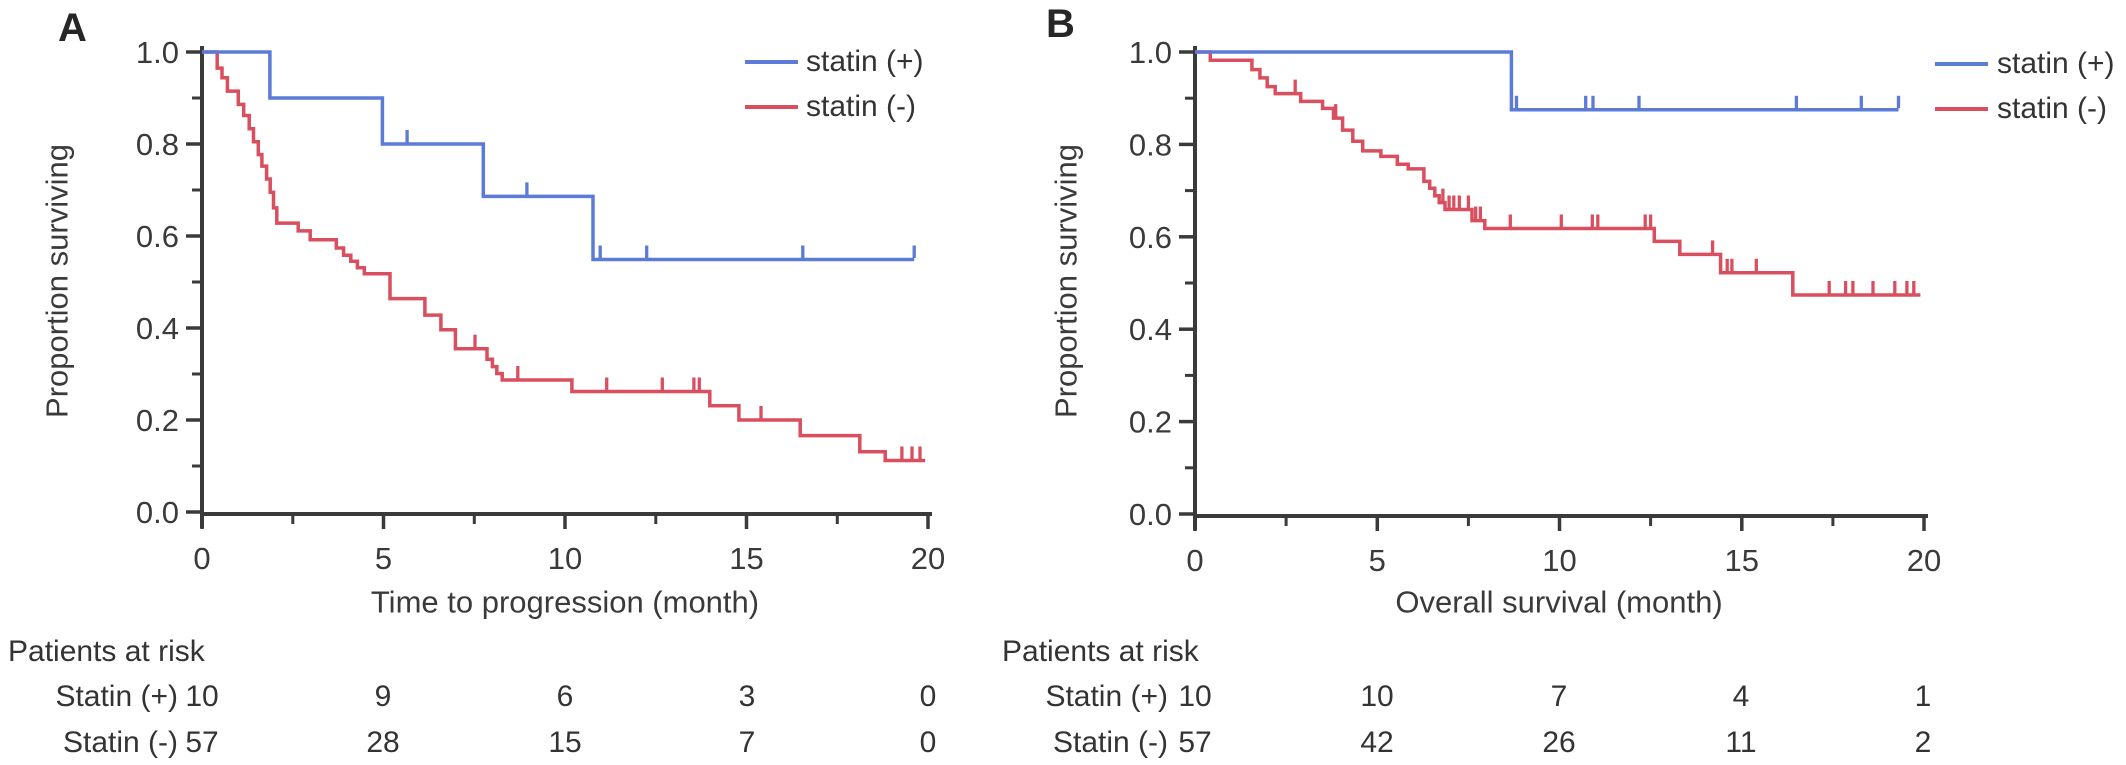  What do you see at coordinates (1377, 560) in the screenshot?
I see `panel-b-x-tick-label: 5` at bounding box center [1377, 560].